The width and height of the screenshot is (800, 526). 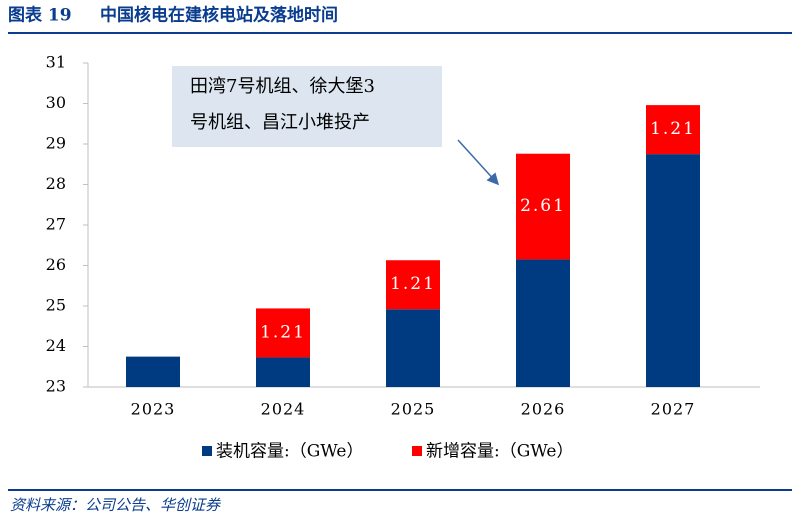 I want to click on chart-title: 中国核电在建核电站及落地时间, so click(x=219, y=15).